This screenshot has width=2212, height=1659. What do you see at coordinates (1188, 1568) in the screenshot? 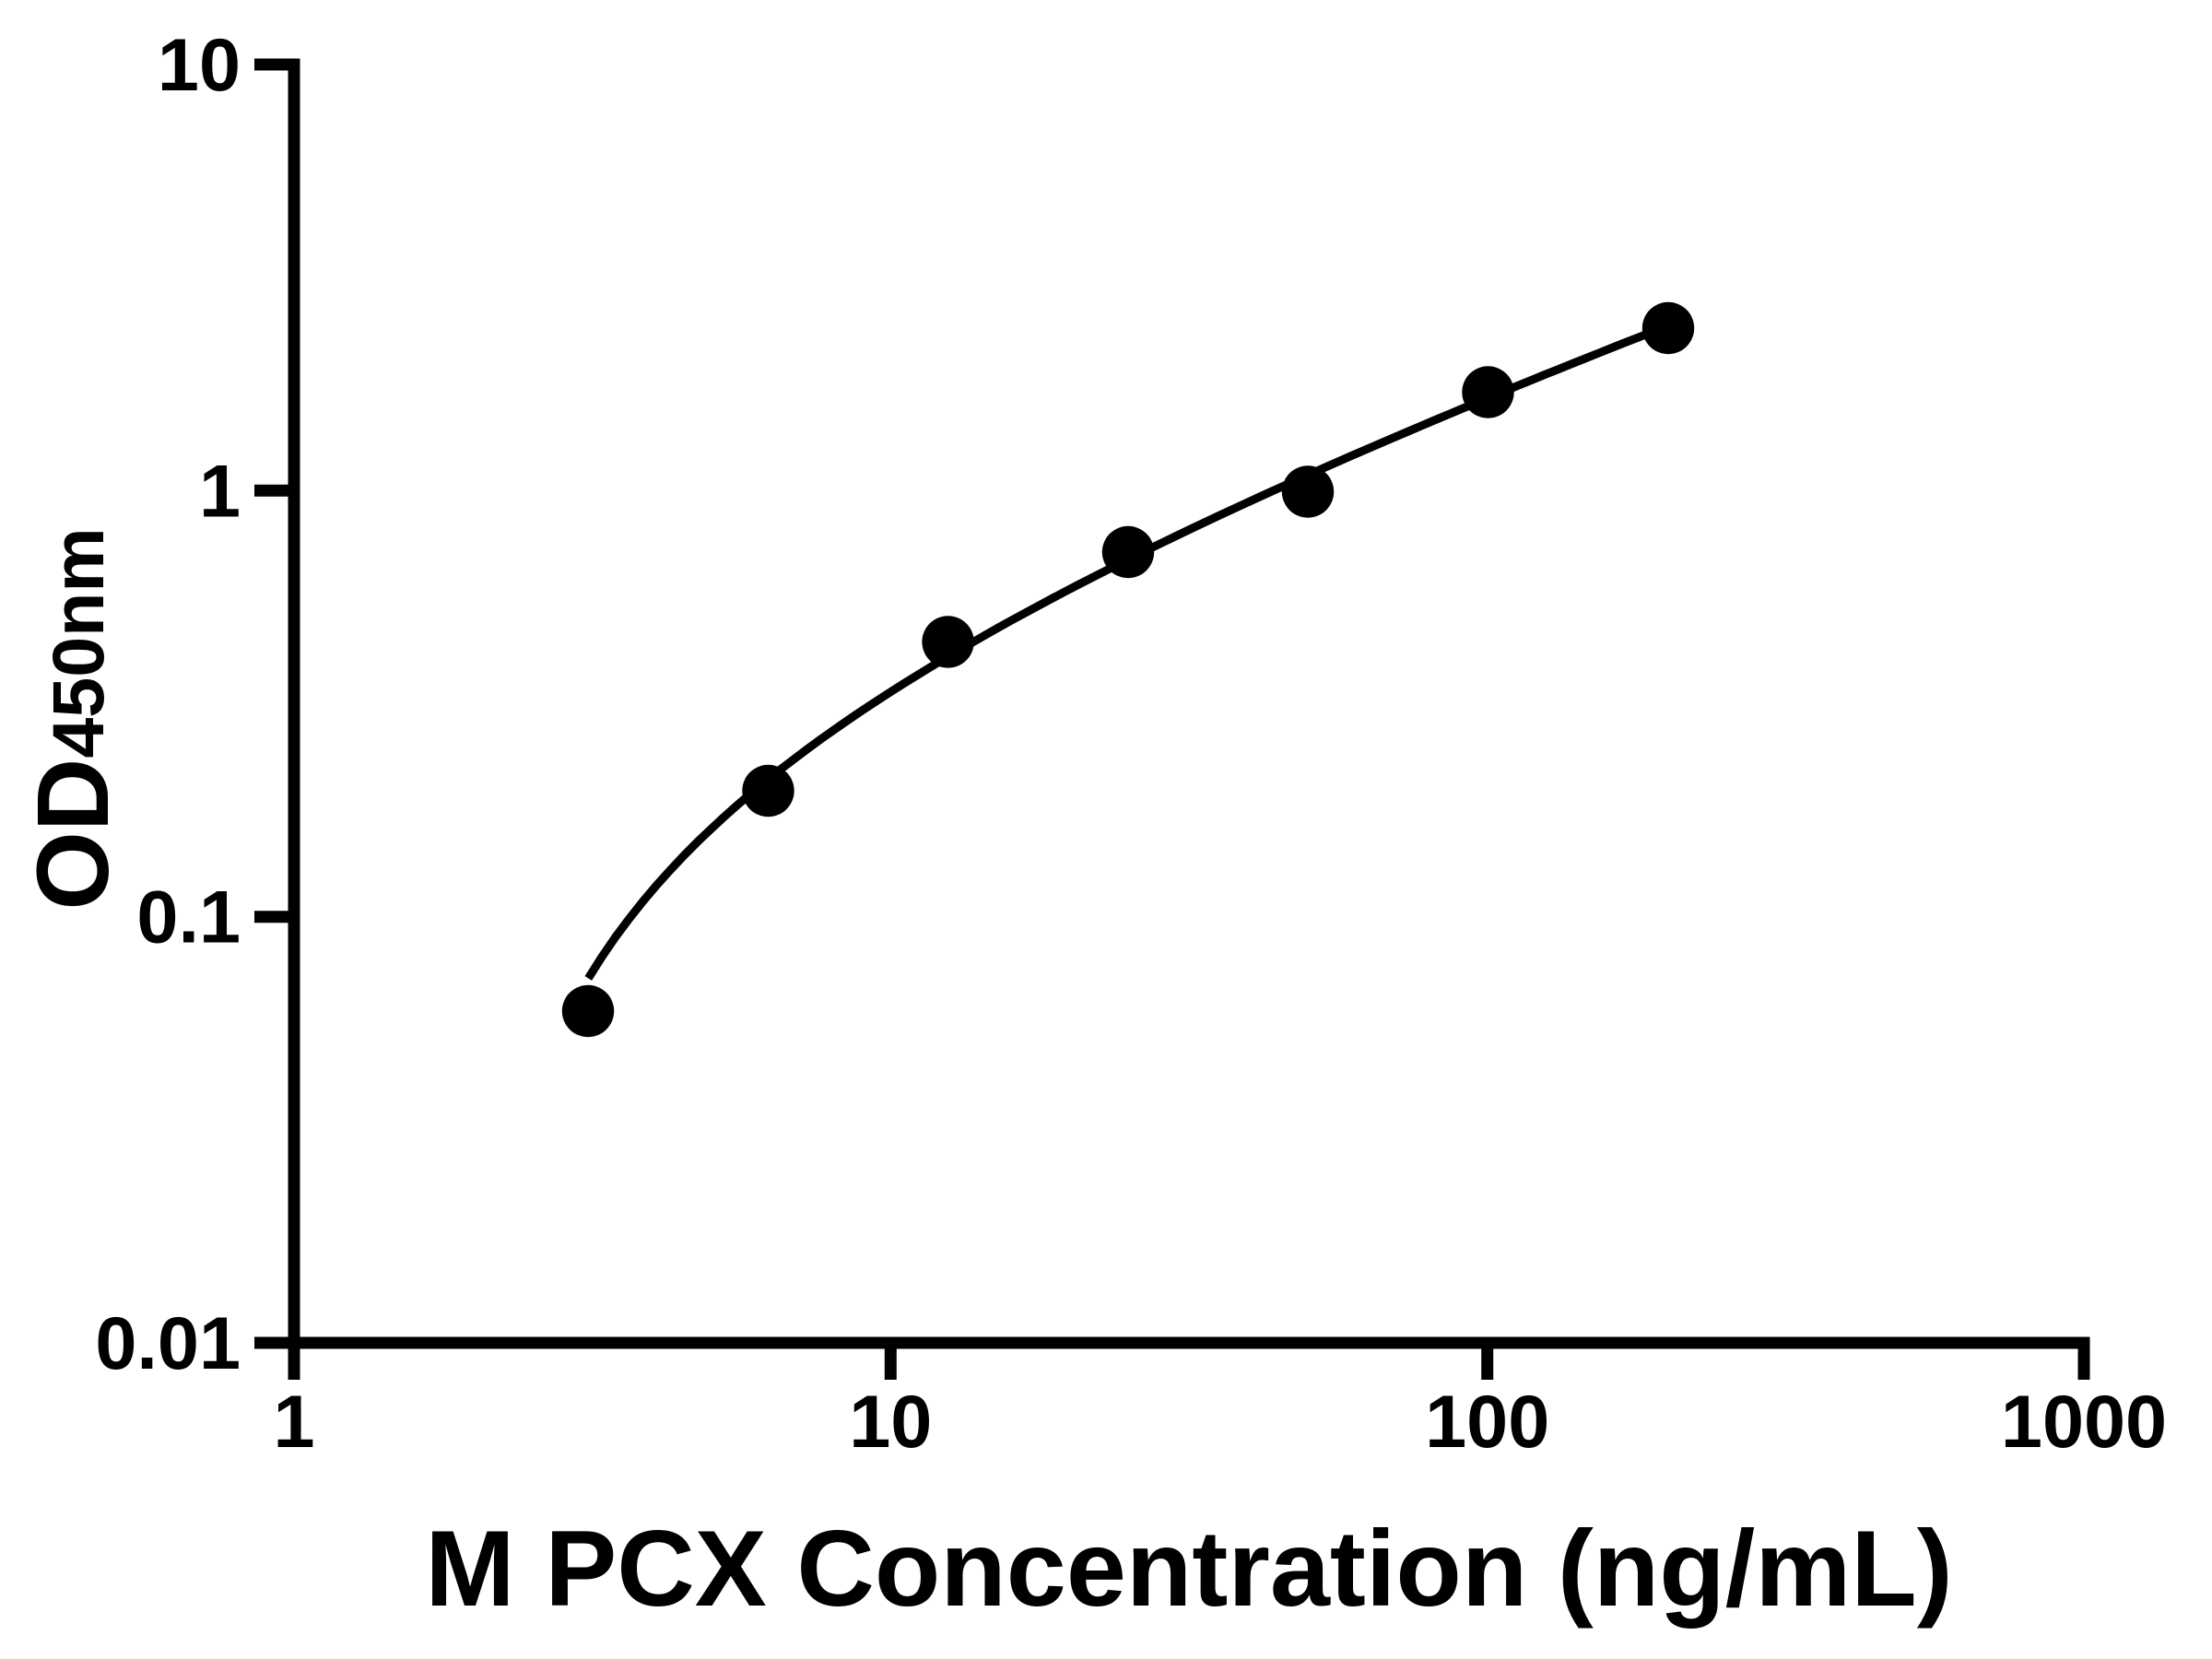
I see `svg-text: M PCX Concentration (ng/mL)` at bounding box center [1188, 1568].